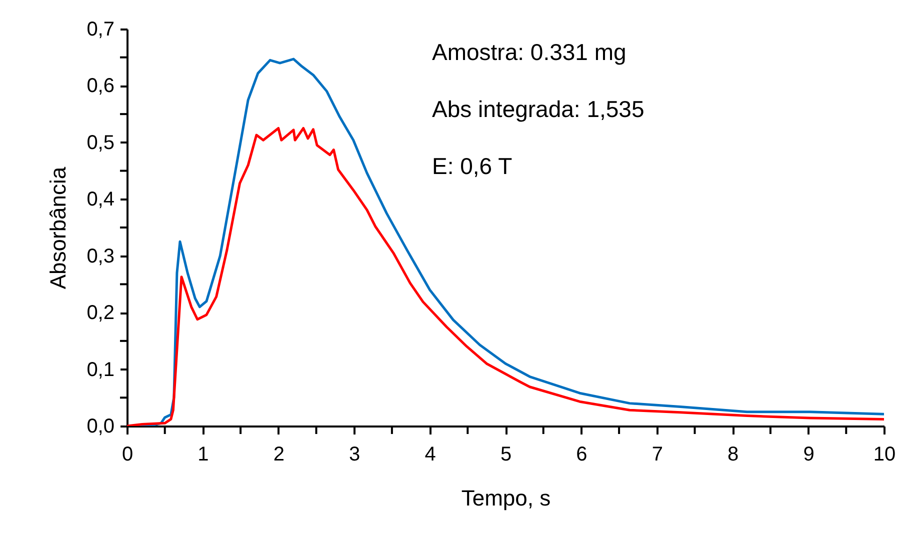  What do you see at coordinates (100, 427) in the screenshot?
I see `y-tick-label: 0,0` at bounding box center [100, 427].